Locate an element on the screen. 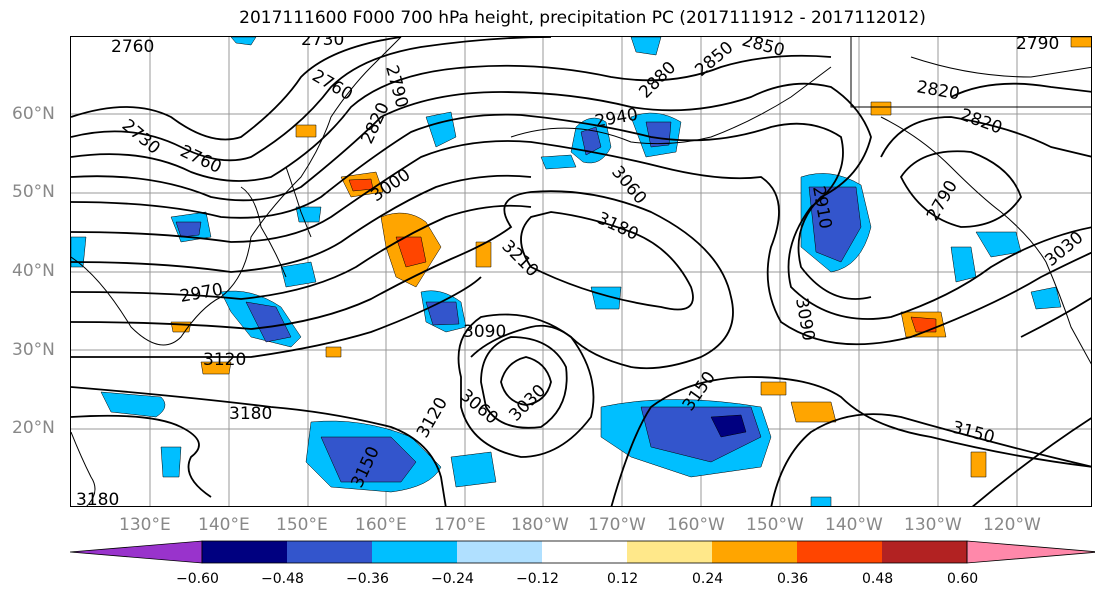 This screenshot has width=1105, height=601. lat-label-20n: 20°N is located at coordinates (33, 428).